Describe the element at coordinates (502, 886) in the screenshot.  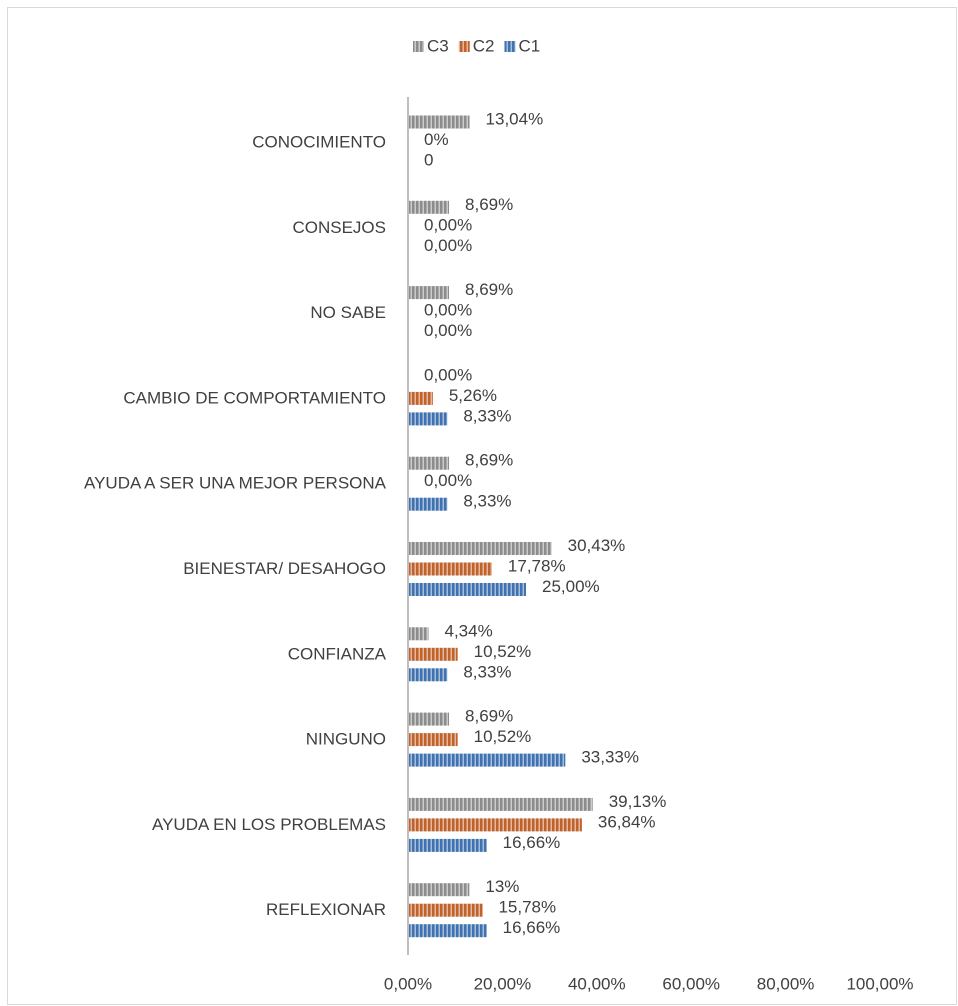
I see `value-label: 13%` at that location.